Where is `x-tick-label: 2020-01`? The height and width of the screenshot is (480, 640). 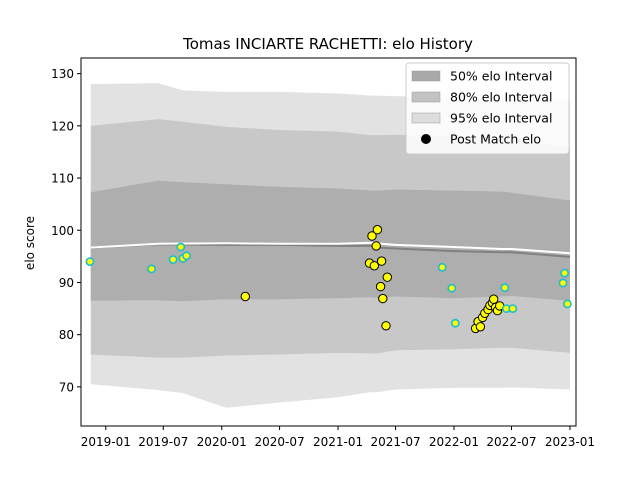
x-tick-label: 2020-01 is located at coordinates (222, 442).